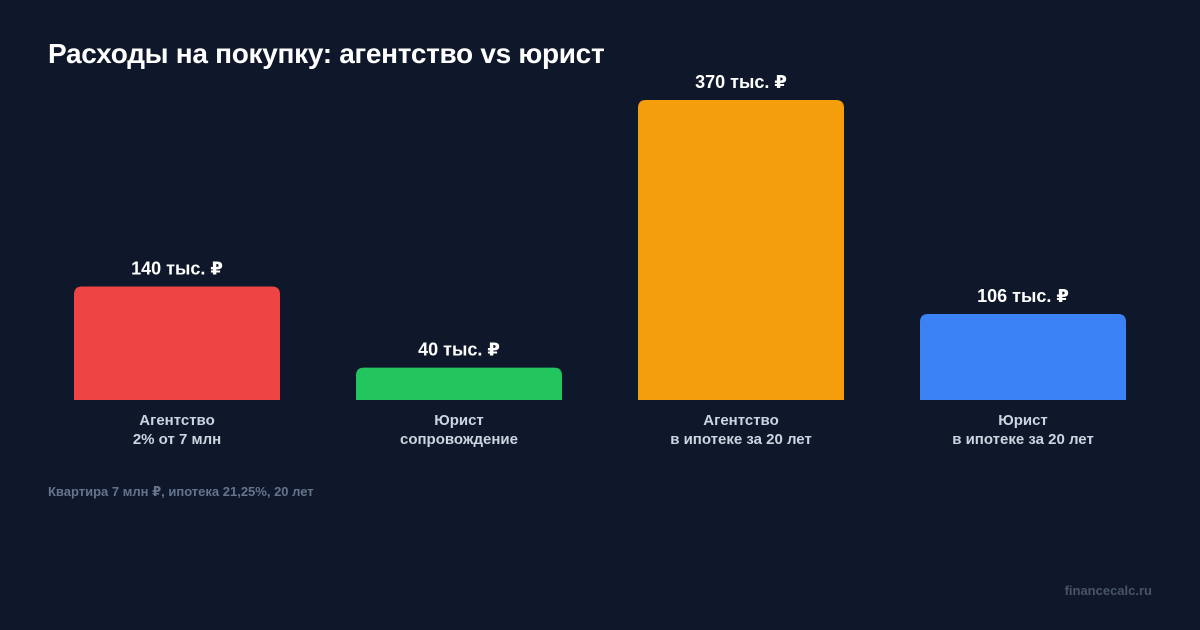 This screenshot has width=1200, height=630. I want to click on chart-title: Расходы на покупку: агентство vs юрист, so click(326, 53).